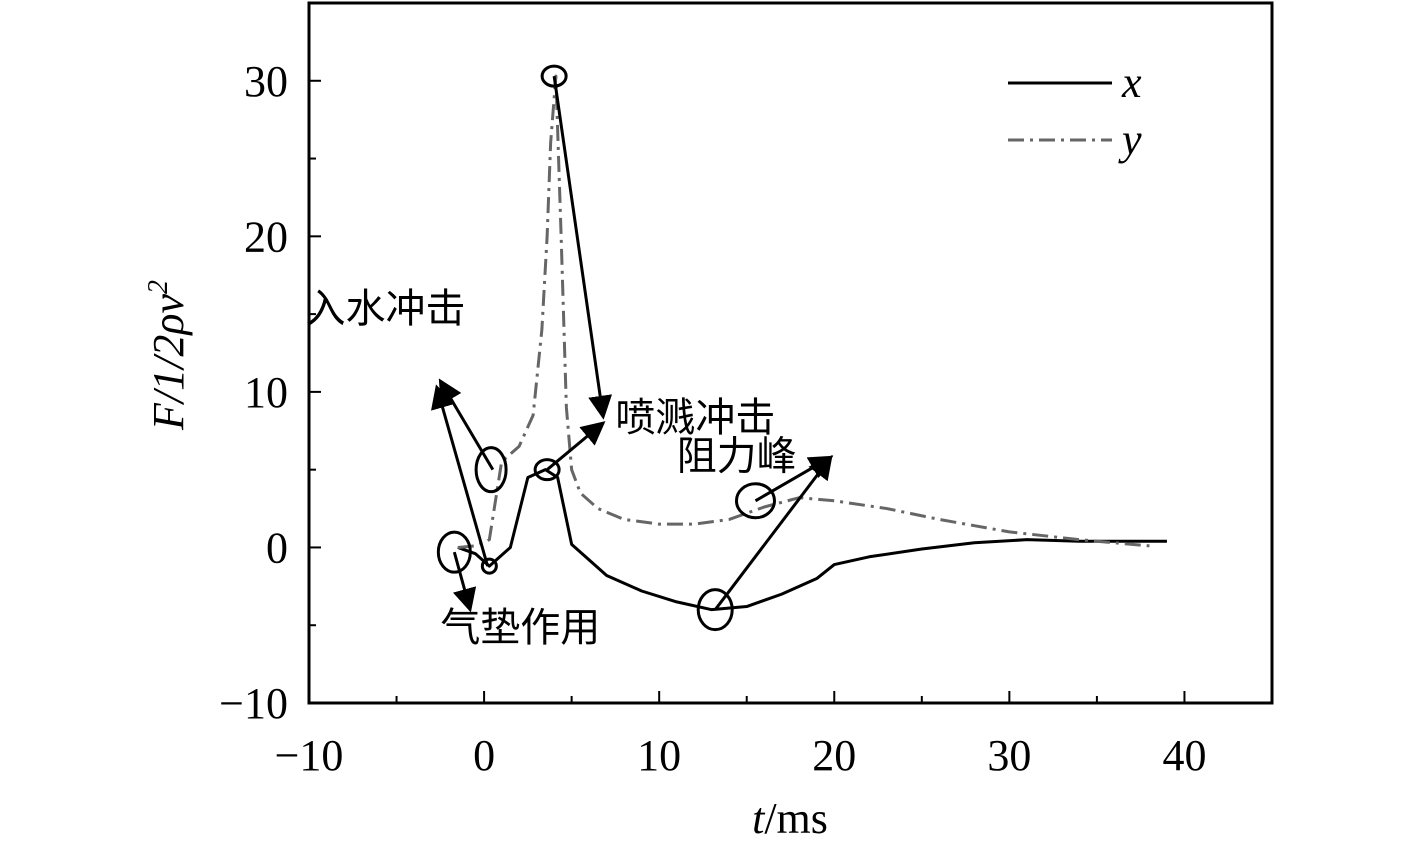 Image resolution: width=1417 pixels, height=843 pixels. Describe the element at coordinates (1131, 82) in the screenshot. I see `legend-label-x: x` at that location.